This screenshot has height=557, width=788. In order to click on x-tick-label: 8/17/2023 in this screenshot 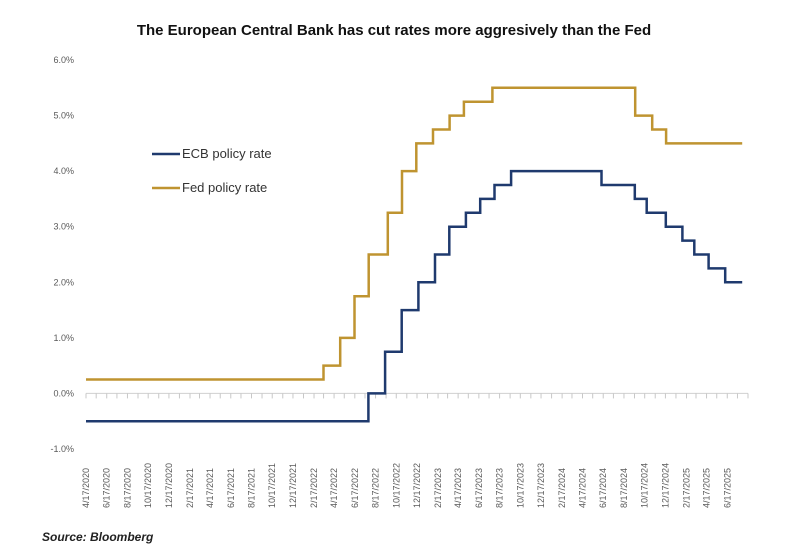, I will do `click(500, 488)`.